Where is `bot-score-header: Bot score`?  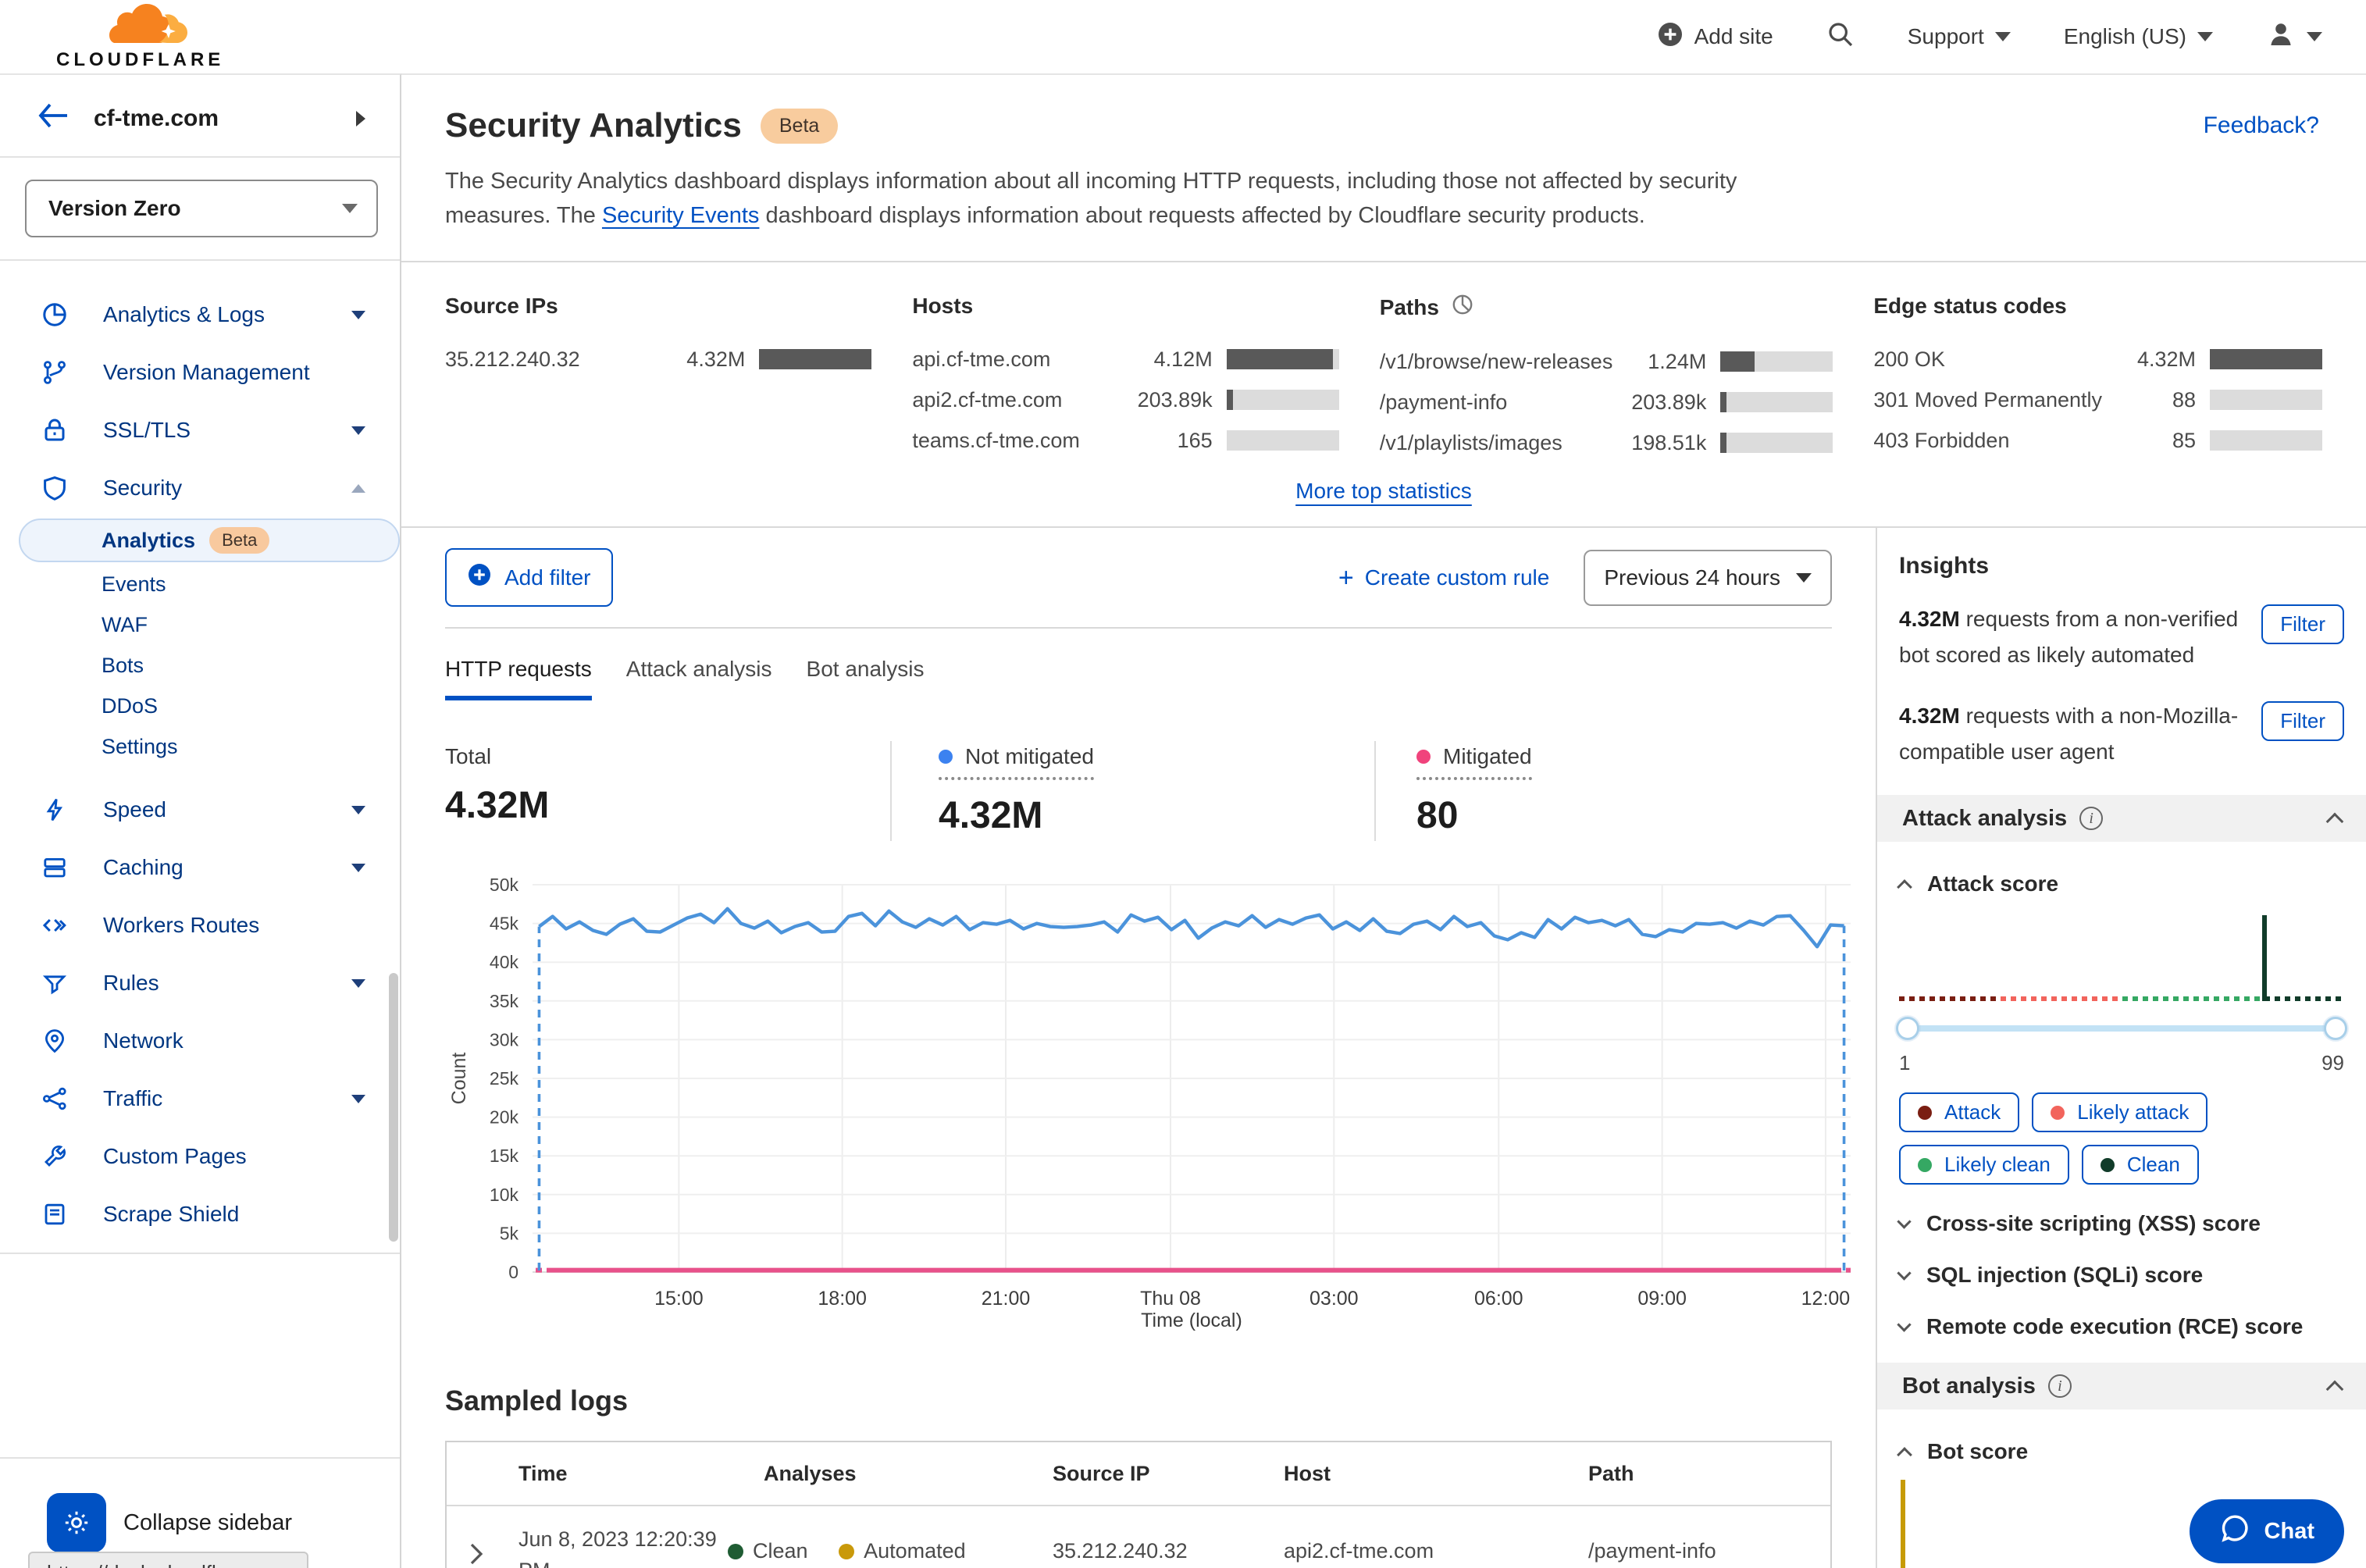
bot-score-header: Bot score is located at coordinates (2120, 1451).